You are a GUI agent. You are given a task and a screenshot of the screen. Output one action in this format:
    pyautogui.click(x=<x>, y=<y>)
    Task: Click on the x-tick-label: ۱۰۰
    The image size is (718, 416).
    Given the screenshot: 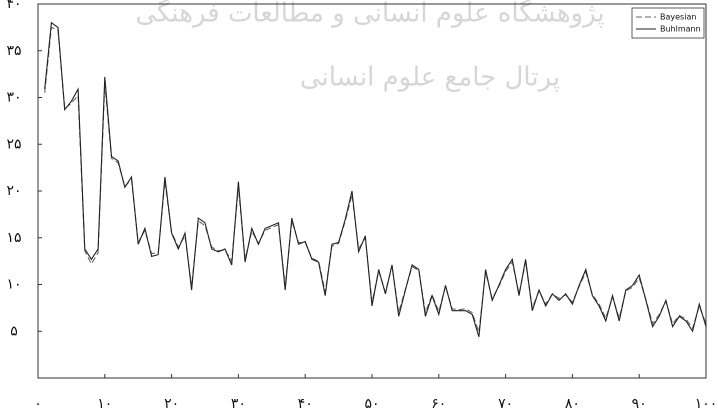 What is the action you would take?
    pyautogui.click(x=706, y=404)
    